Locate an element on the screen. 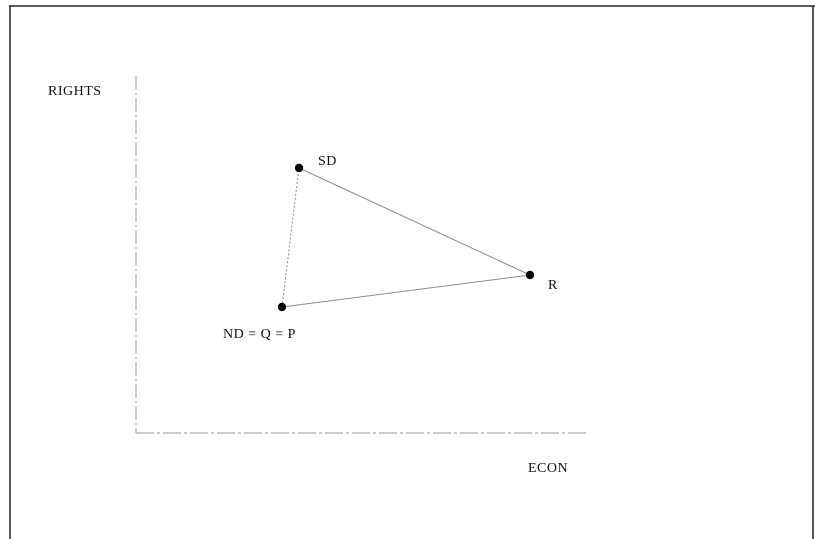 This screenshot has width=815, height=539. point-ndqp is located at coordinates (282, 307).